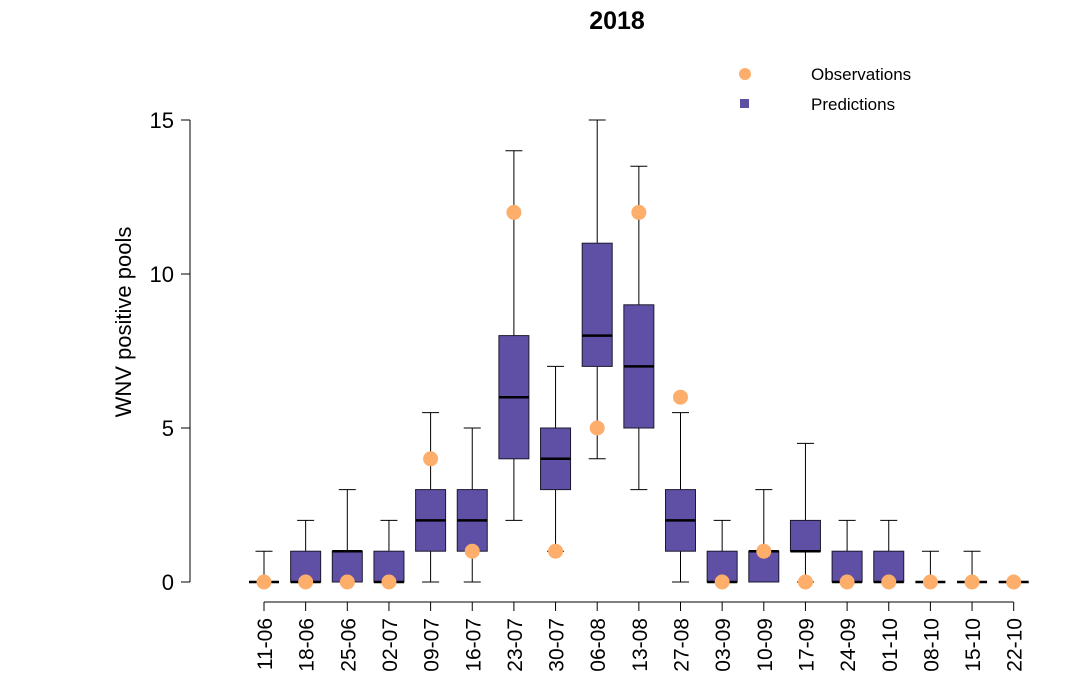 The image size is (1080, 699). What do you see at coordinates (1015, 645) in the screenshot?
I see `x-tick-label: 22-10` at bounding box center [1015, 645].